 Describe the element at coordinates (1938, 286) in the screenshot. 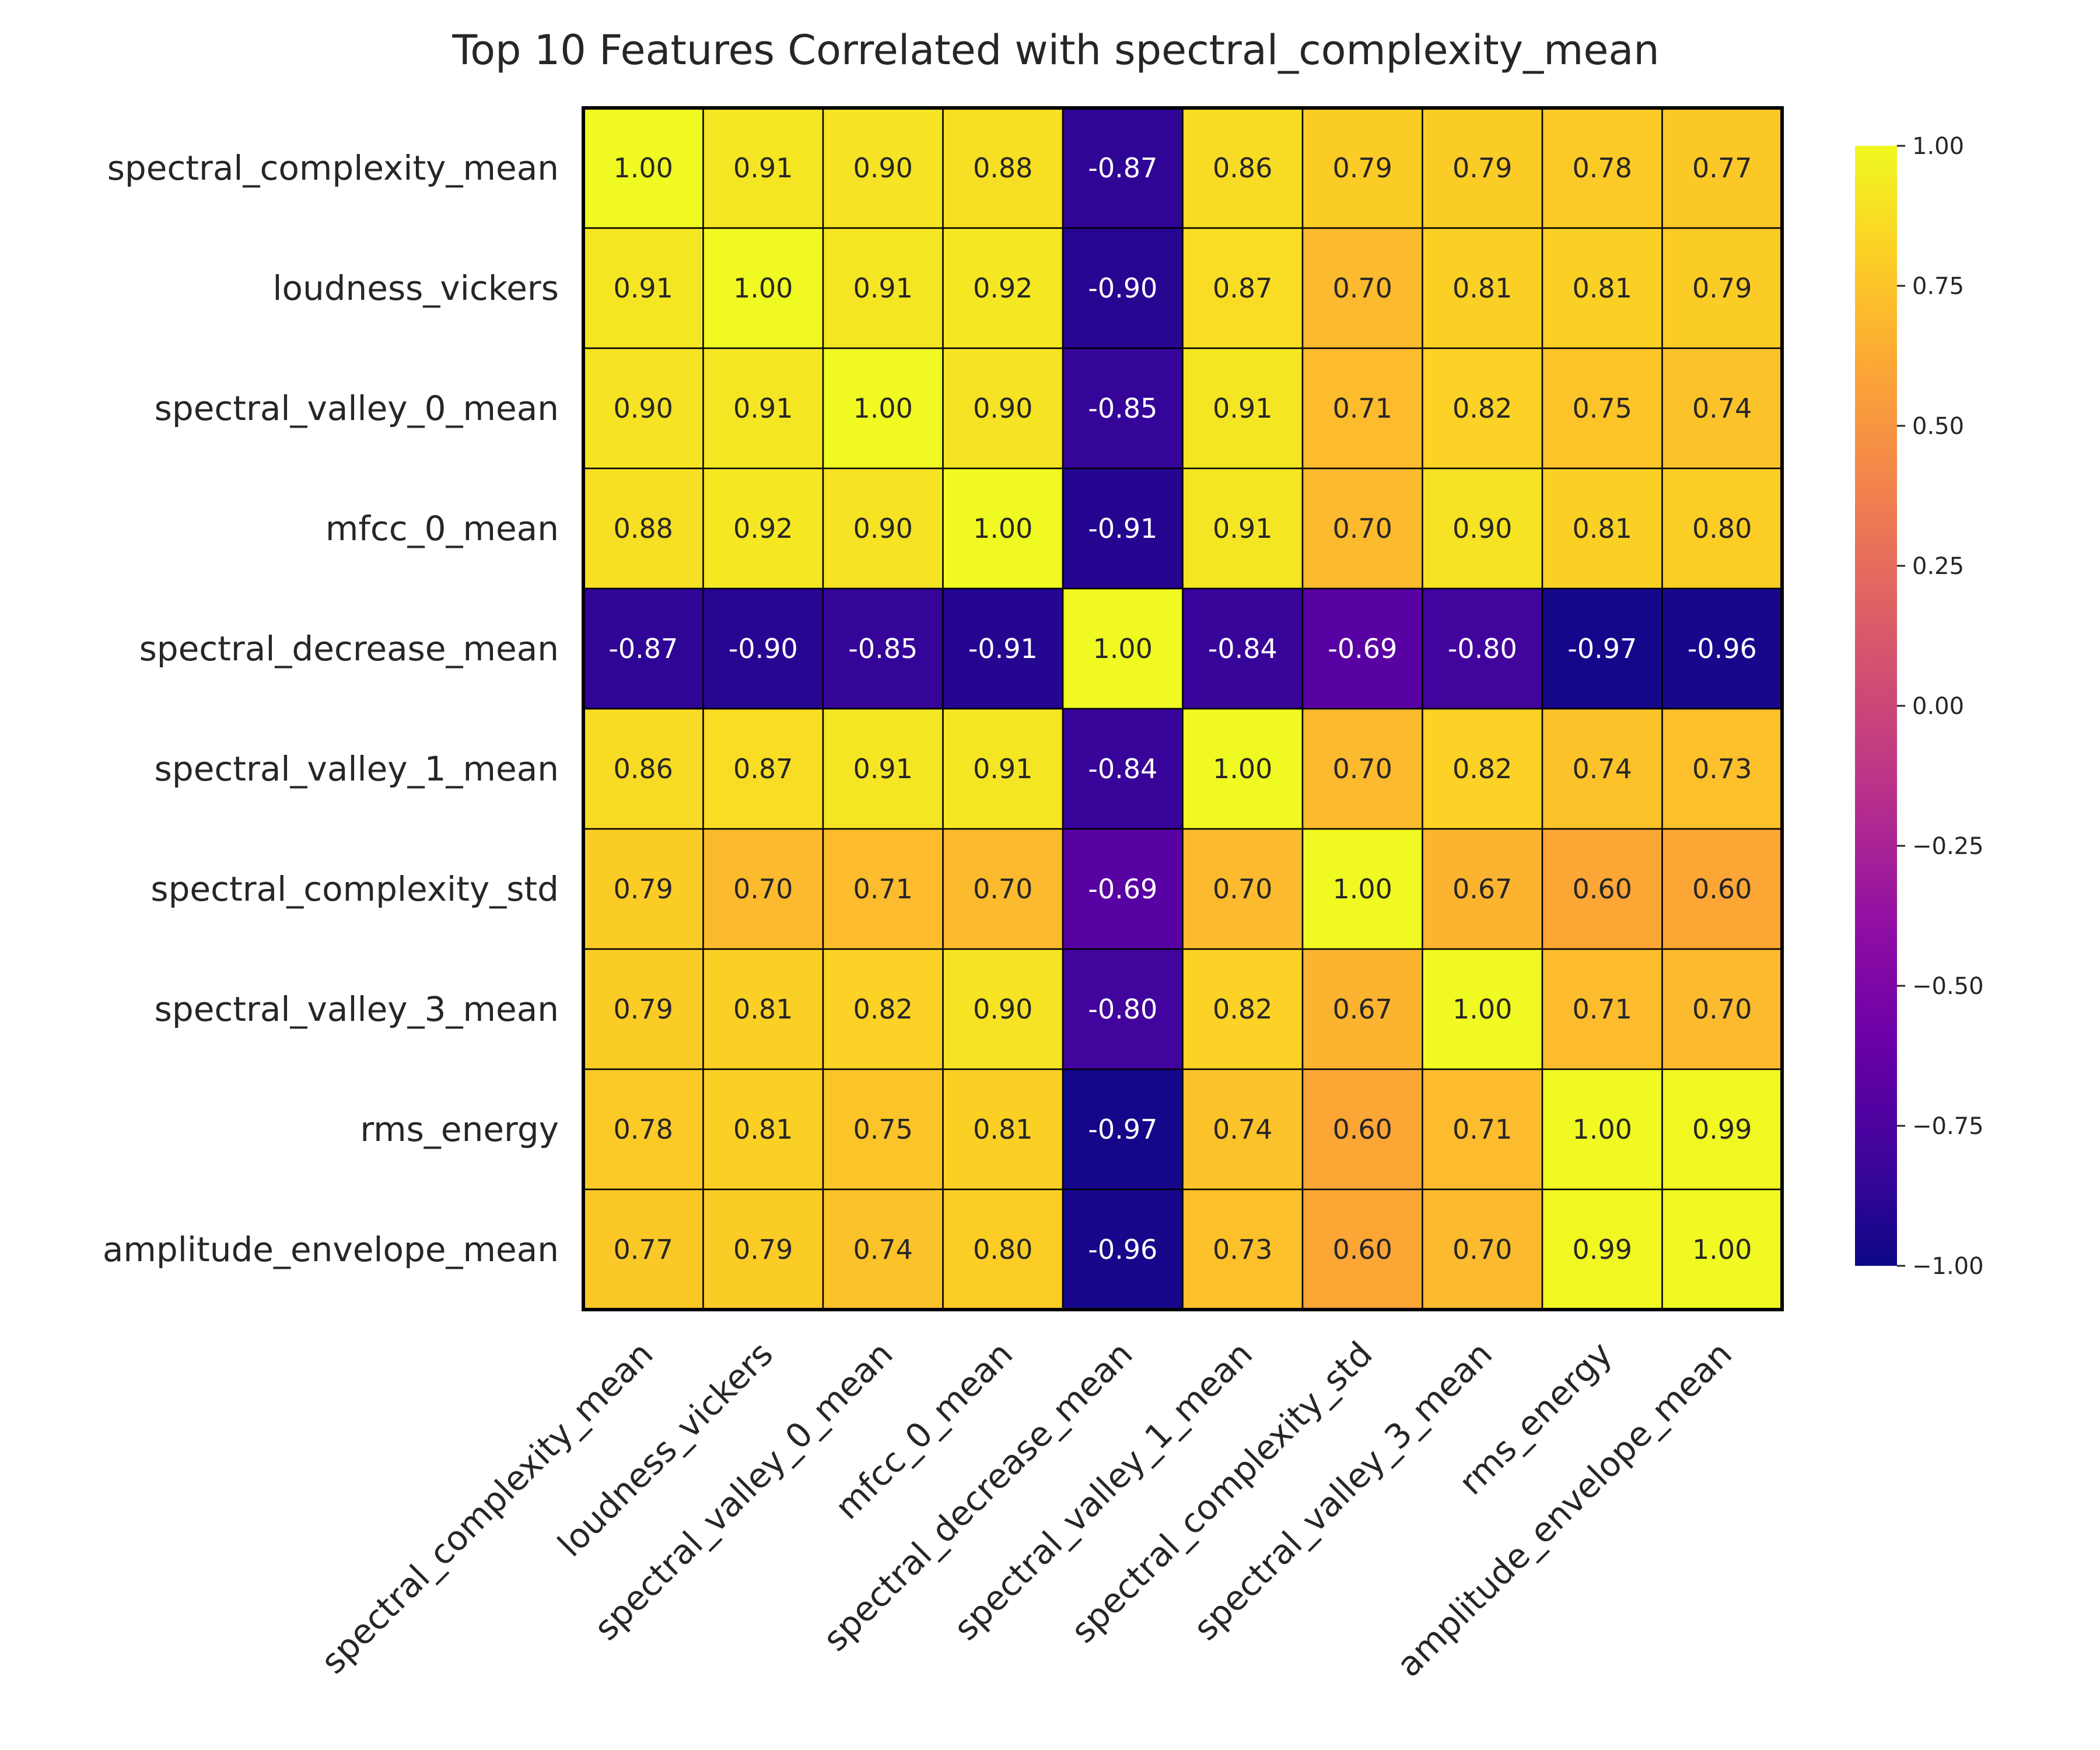

I see `colorbar-tick-label: 0.75` at that location.